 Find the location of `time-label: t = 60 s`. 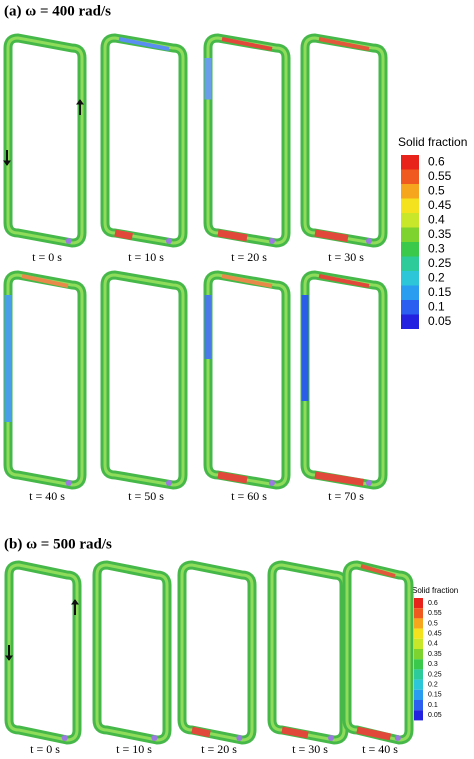

time-label: t = 60 s is located at coordinates (249, 496).